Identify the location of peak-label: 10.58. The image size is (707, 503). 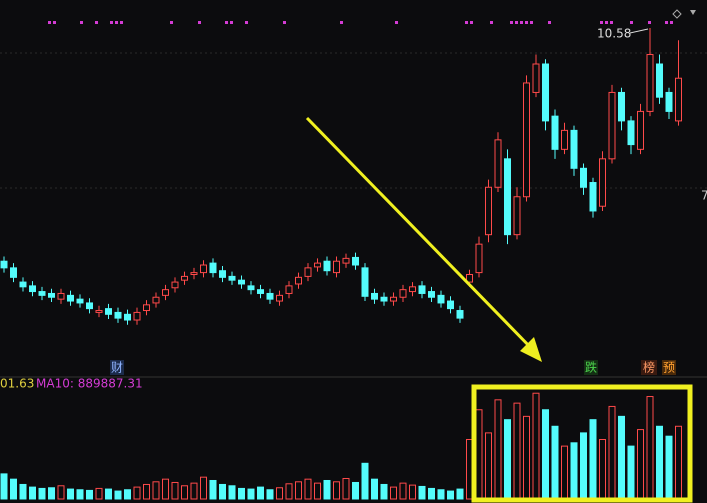
(614, 34).